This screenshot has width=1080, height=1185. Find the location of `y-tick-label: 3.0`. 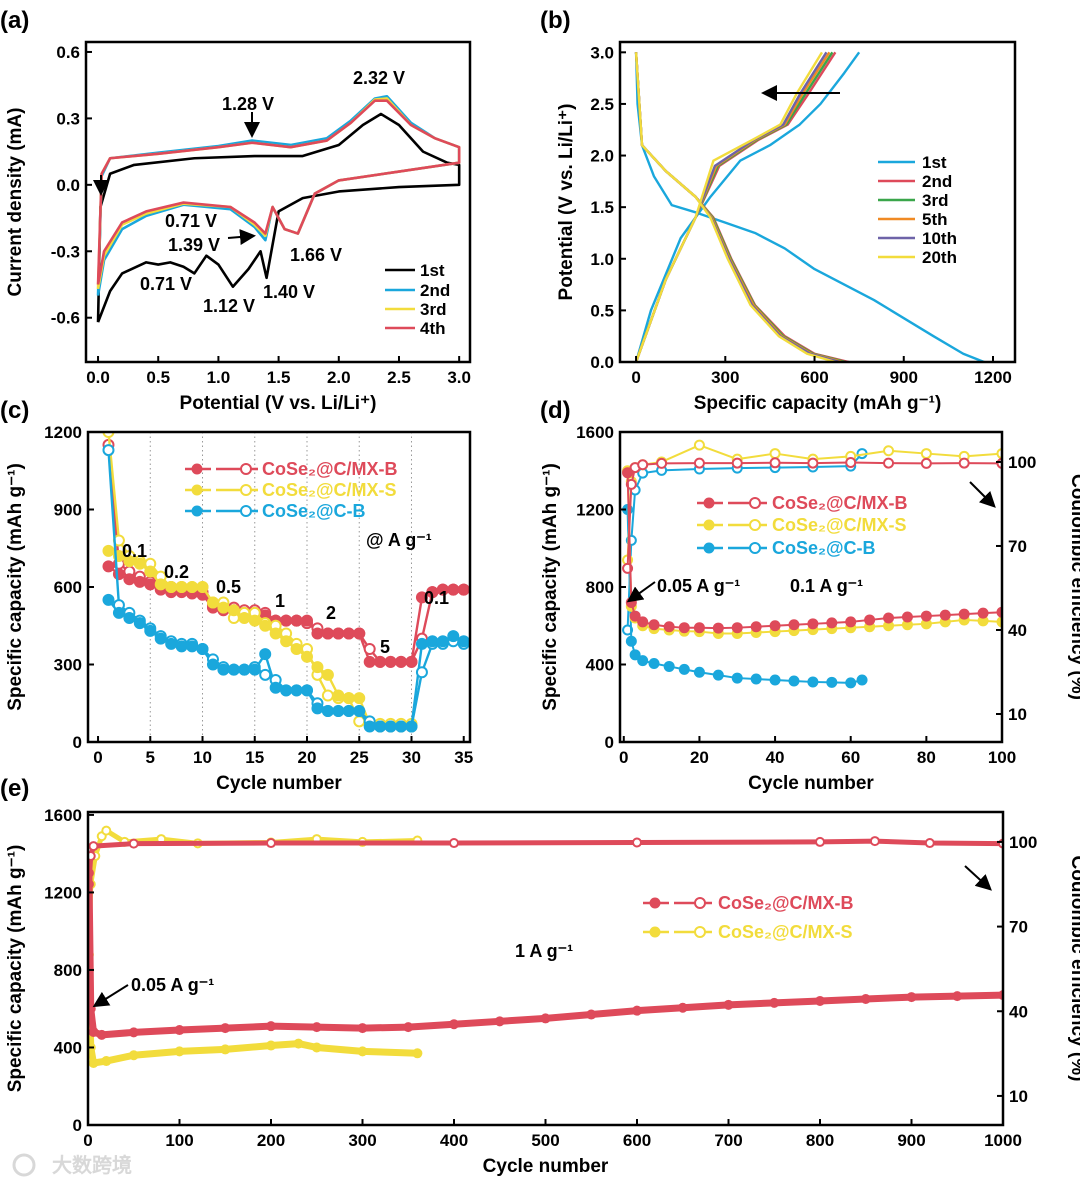

y-tick-label: 3.0 is located at coordinates (602, 52).